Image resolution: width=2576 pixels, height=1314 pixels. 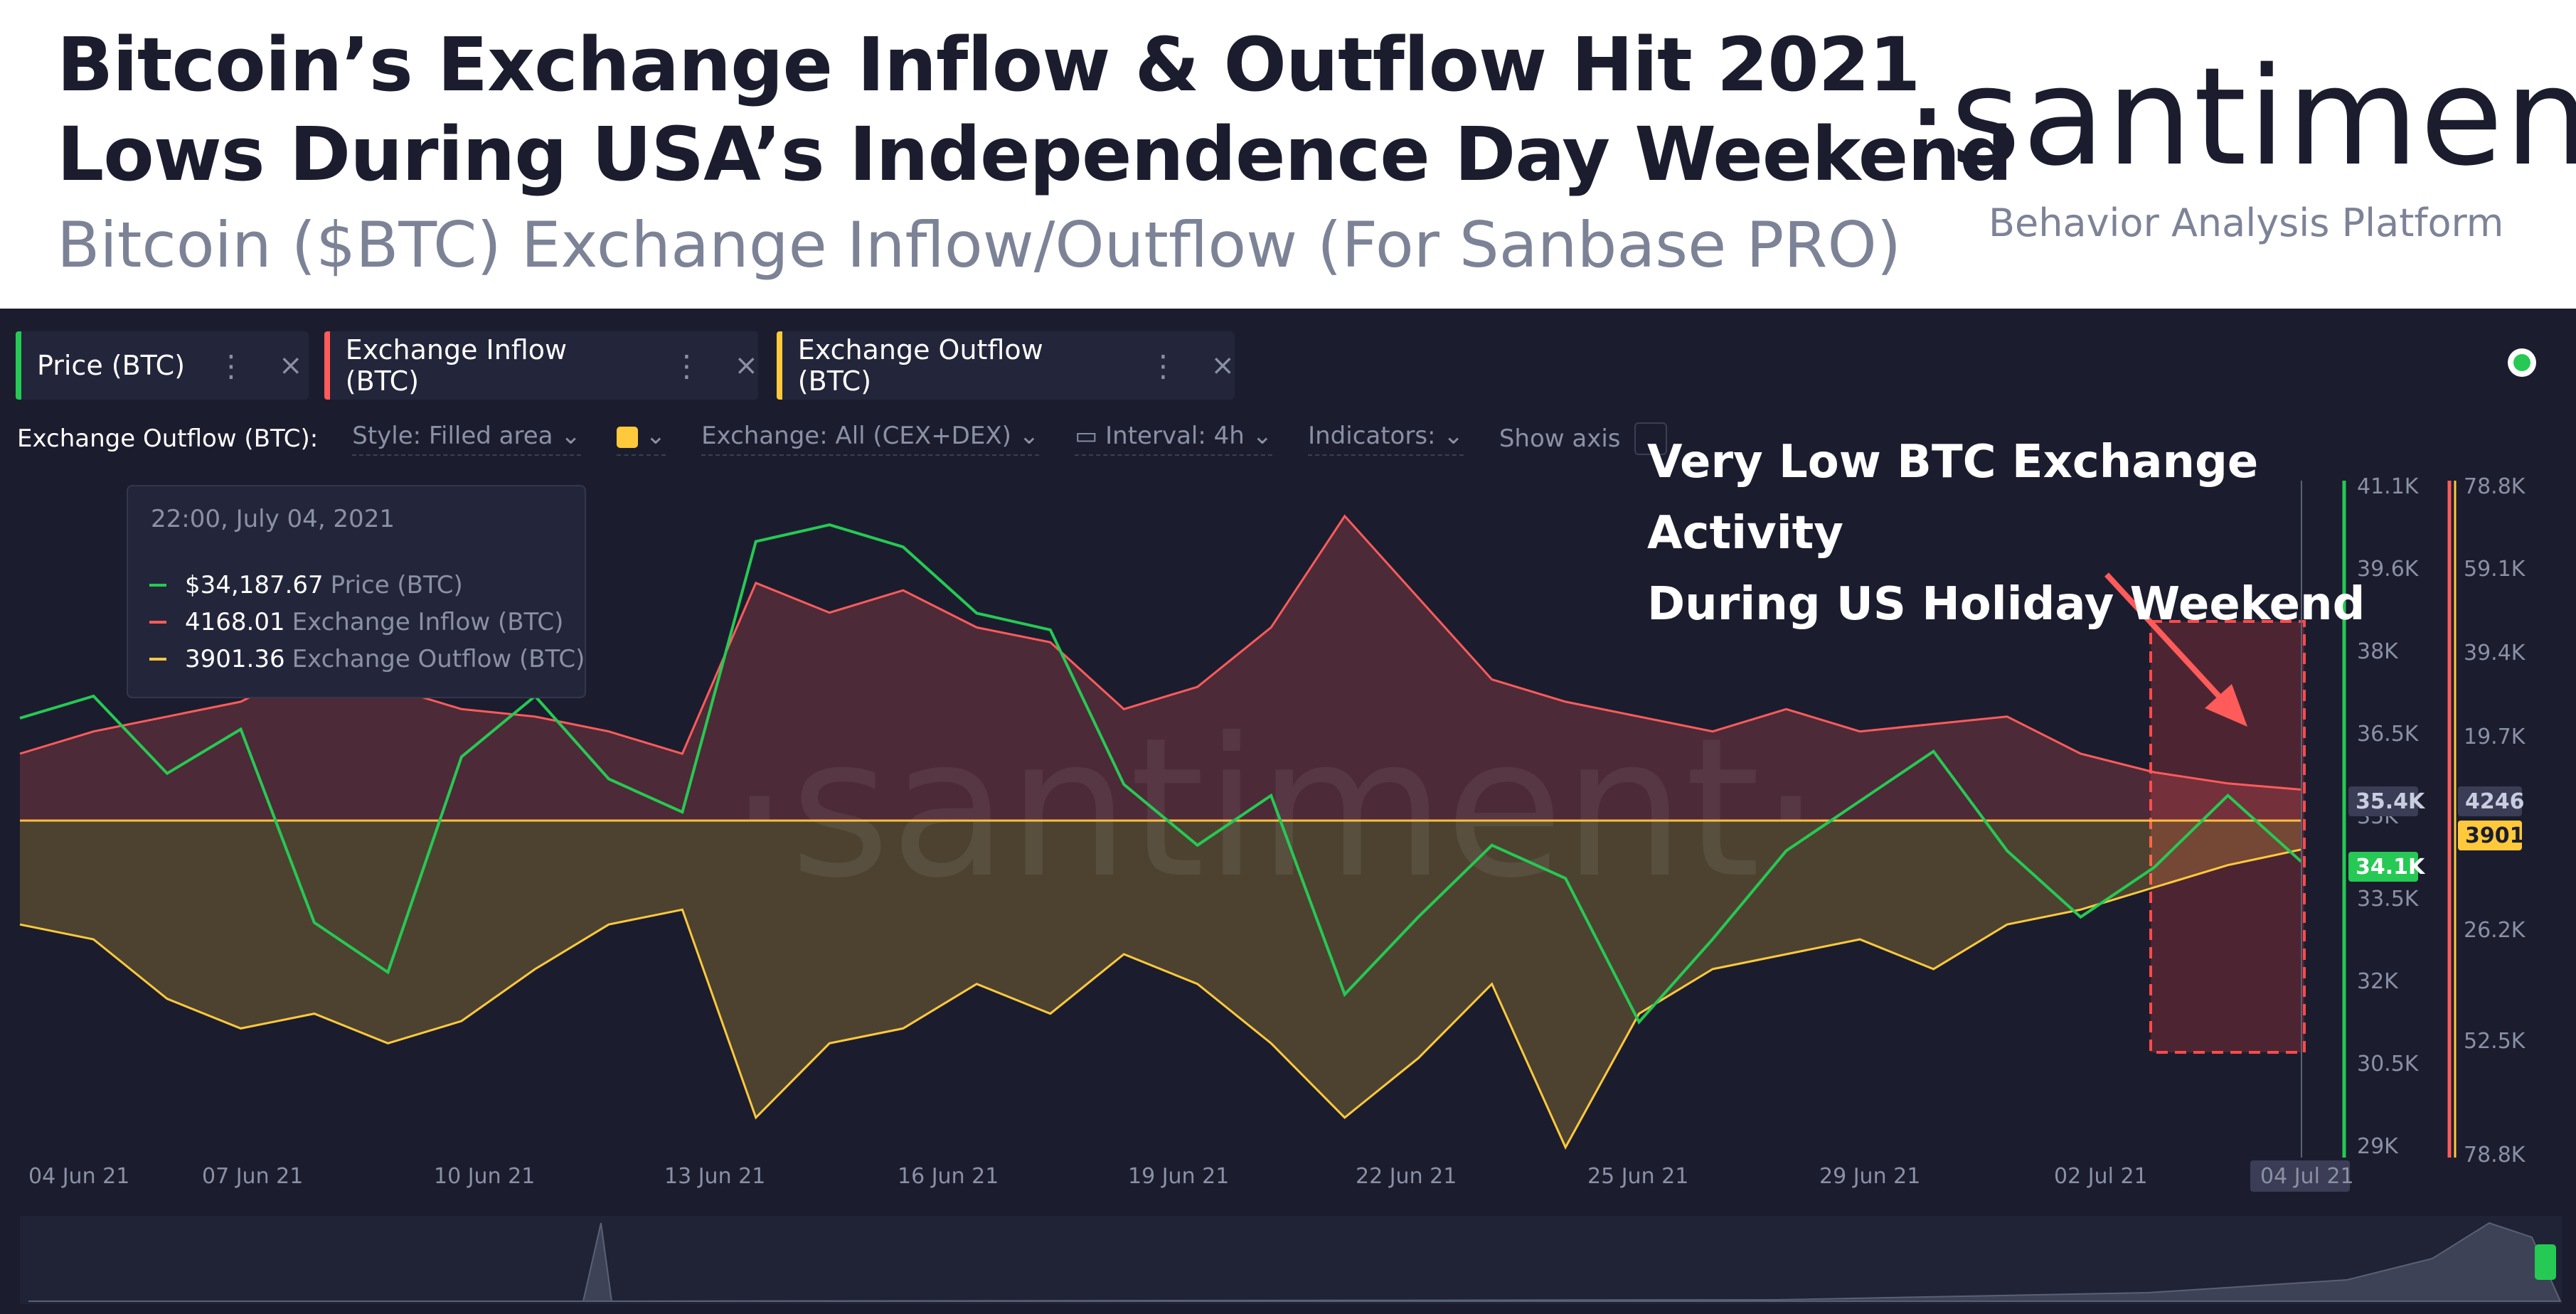 I want to click on exchange-dropdown: Exchange: All (CEX+DEX) ⌄, so click(x=870, y=439).